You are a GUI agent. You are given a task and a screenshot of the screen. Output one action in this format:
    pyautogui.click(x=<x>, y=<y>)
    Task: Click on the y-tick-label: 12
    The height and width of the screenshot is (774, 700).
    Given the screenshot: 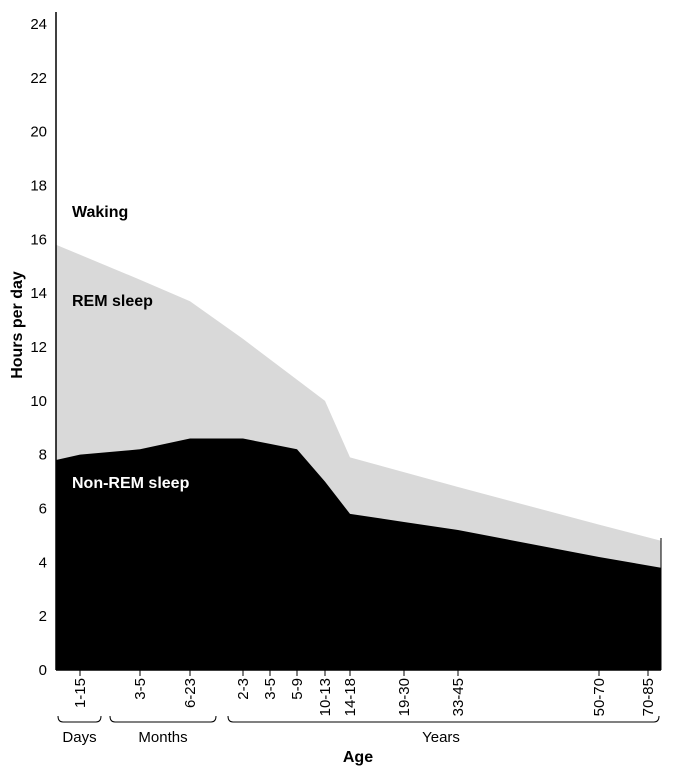 What is the action you would take?
    pyautogui.click(x=38, y=347)
    